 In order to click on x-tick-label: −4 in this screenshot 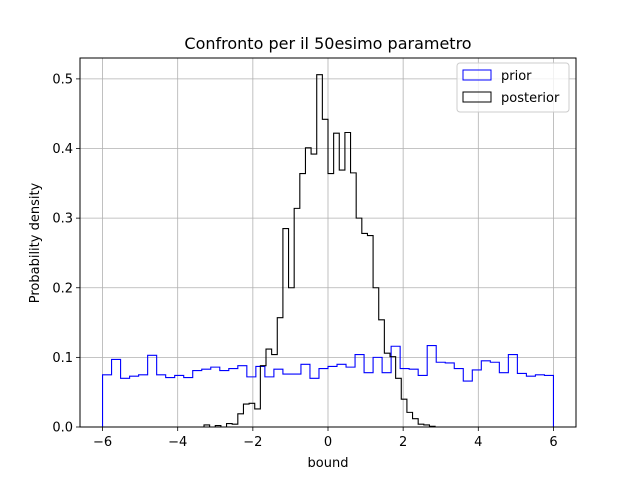, I will do `click(177, 442)`.